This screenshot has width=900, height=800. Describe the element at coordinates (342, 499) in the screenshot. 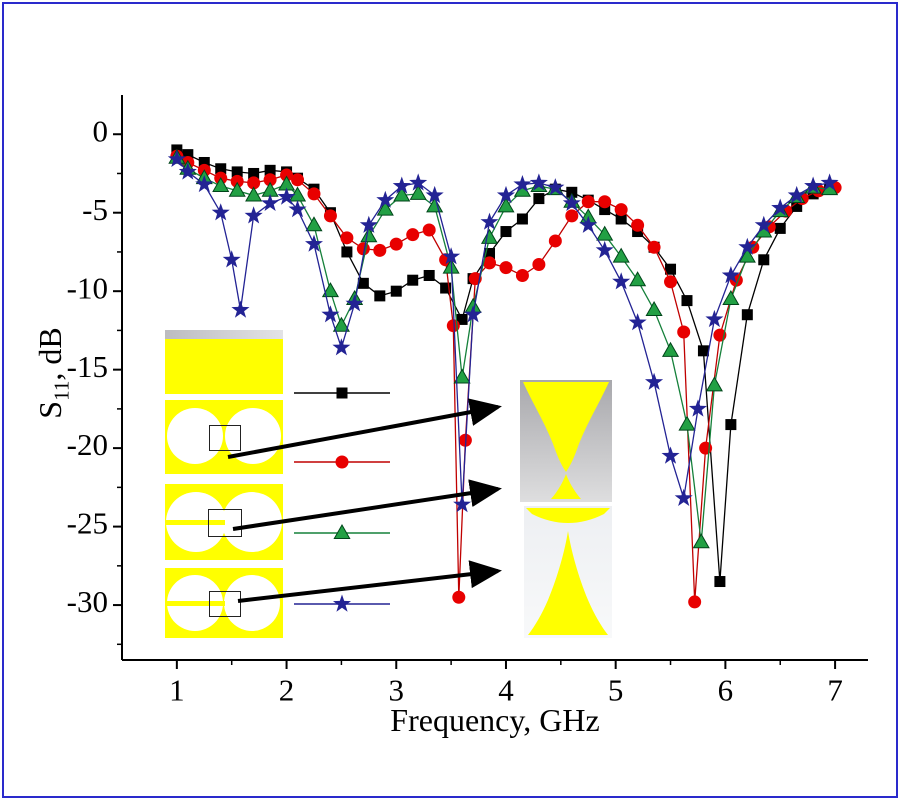

I see `legend` at that location.